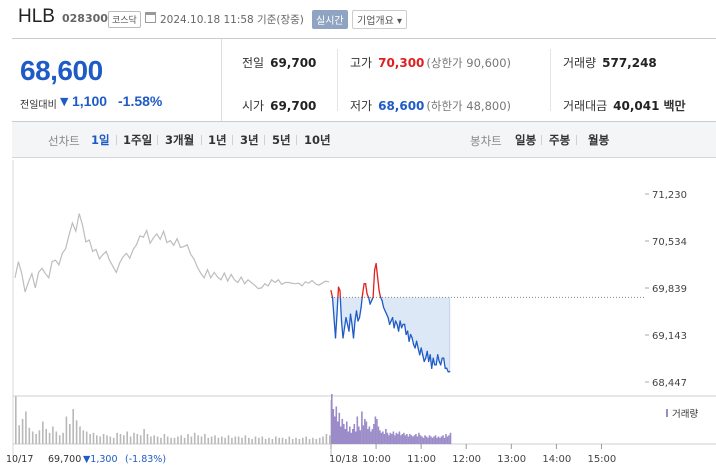 Image resolution: width=716 pixels, height=470 pixels. Describe the element at coordinates (100, 459) in the screenshot. I see `footer-prev-change: ▼1,300` at that location.